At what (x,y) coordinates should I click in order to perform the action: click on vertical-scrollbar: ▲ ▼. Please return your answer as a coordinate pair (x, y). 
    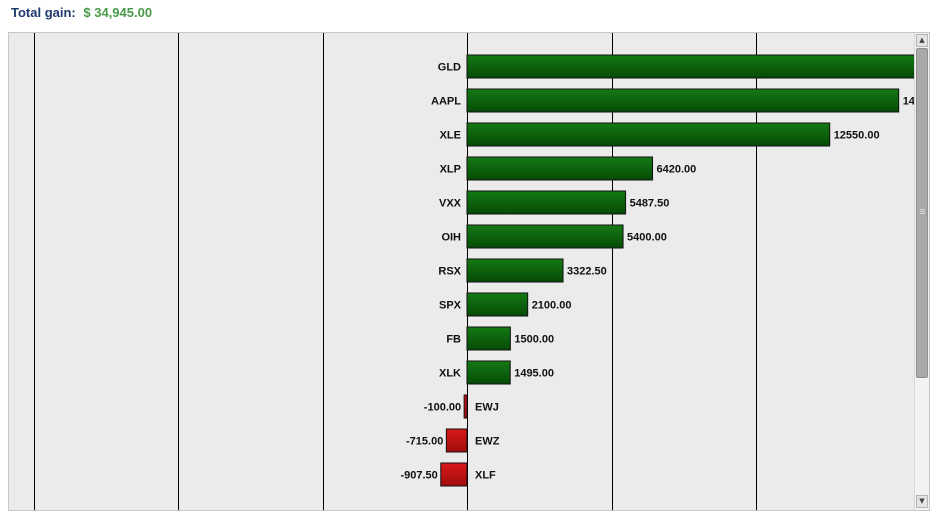
    Looking at the image, I should click on (921, 271).